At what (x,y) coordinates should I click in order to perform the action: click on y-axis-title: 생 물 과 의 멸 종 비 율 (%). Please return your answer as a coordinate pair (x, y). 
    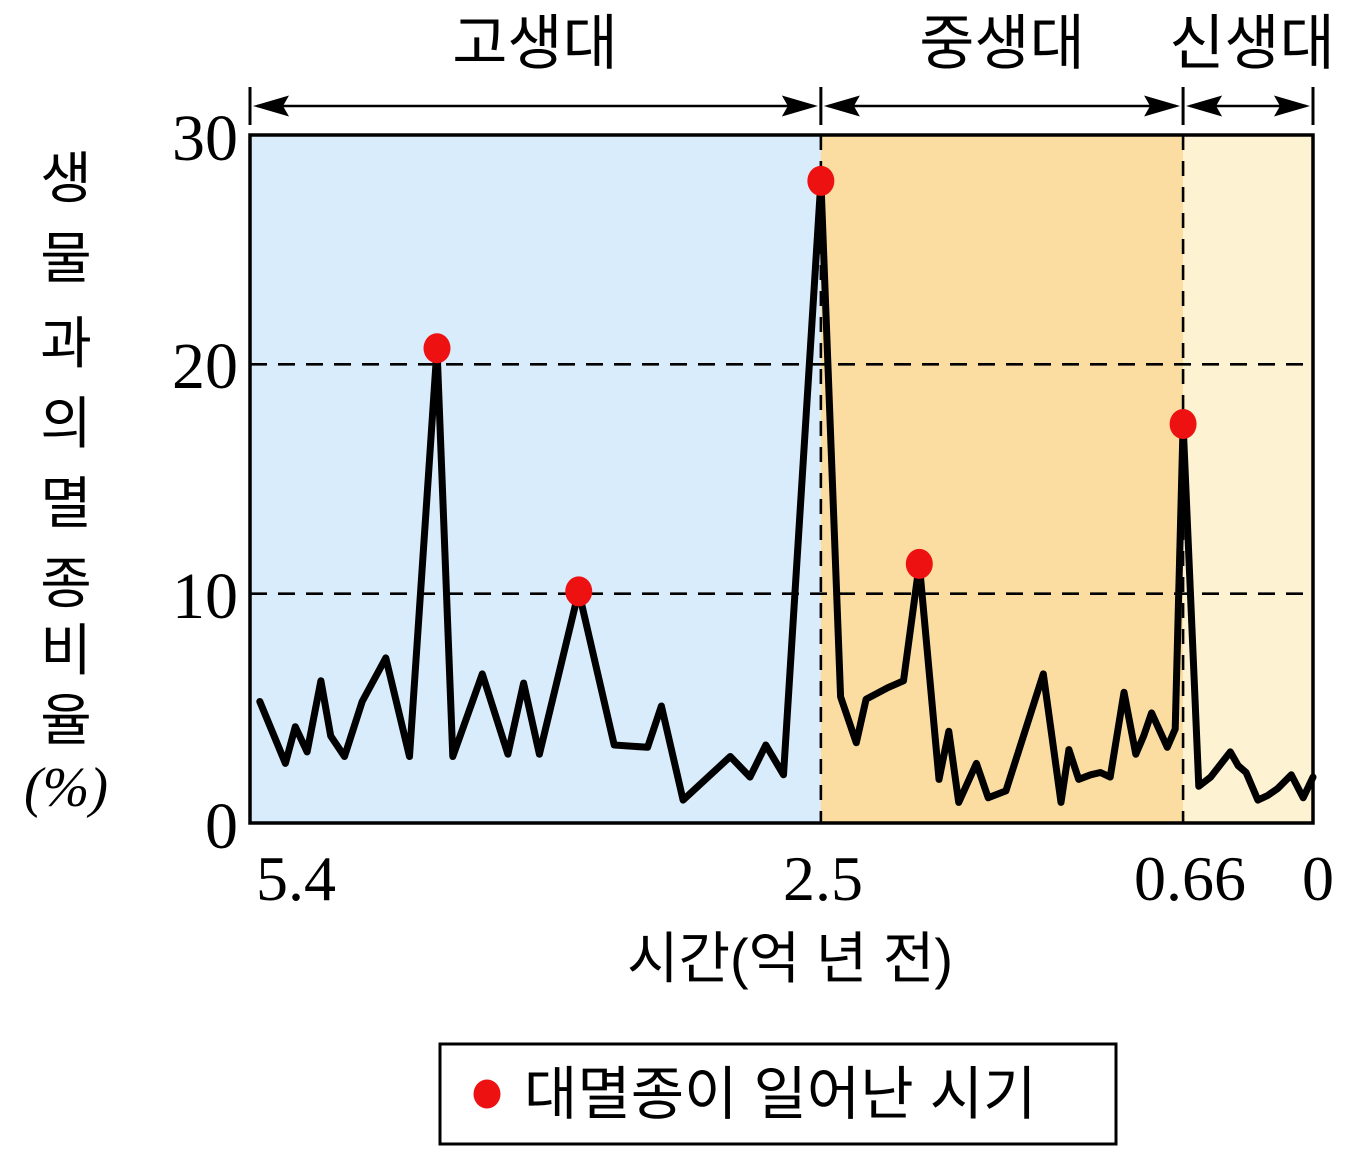
    Looking at the image, I should click on (66, 483).